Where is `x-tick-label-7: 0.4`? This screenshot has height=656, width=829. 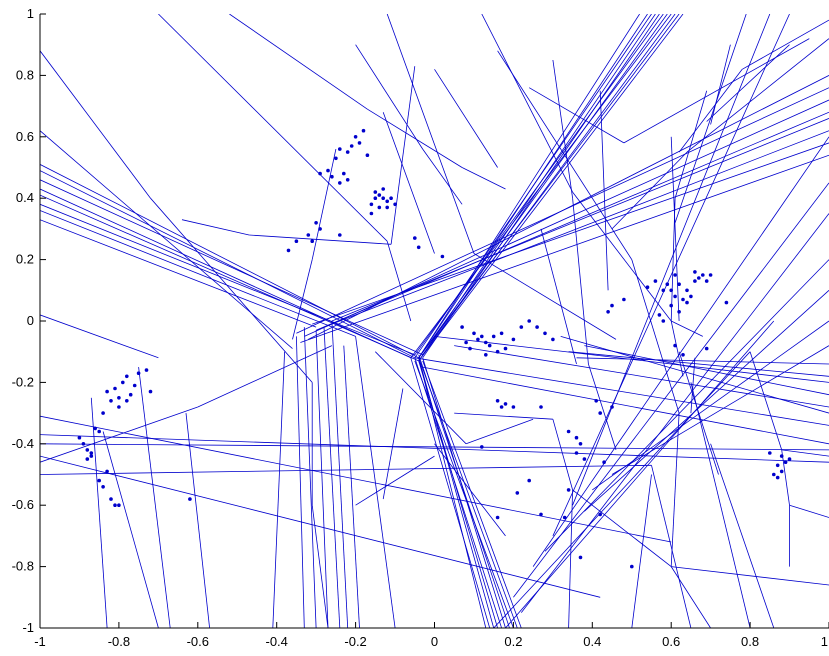 x-tick-label-7: 0.4 is located at coordinates (592, 641).